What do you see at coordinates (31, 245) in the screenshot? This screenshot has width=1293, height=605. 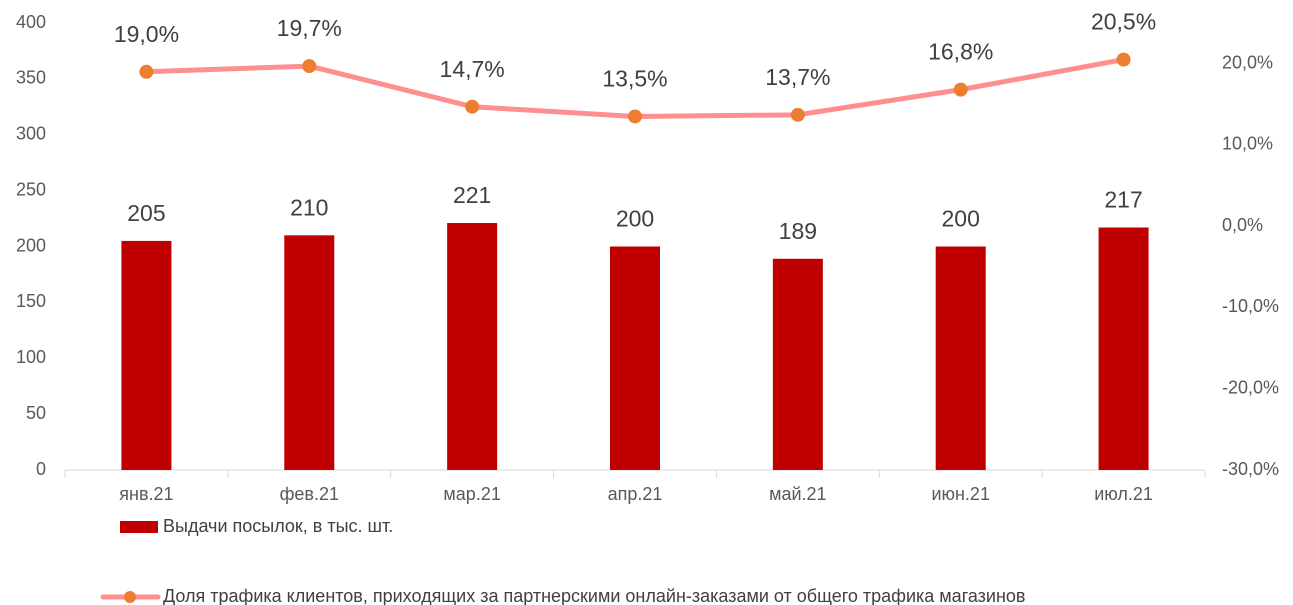 I see `y-tick-label: 200` at bounding box center [31, 245].